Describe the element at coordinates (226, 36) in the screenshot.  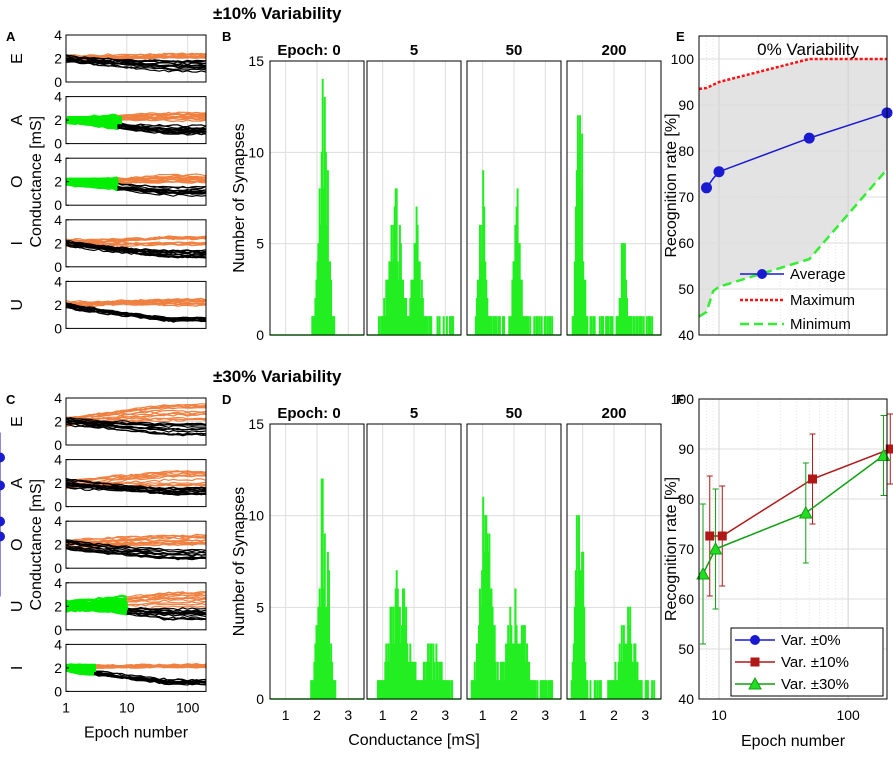
I see `panel-letter-b: B` at that location.